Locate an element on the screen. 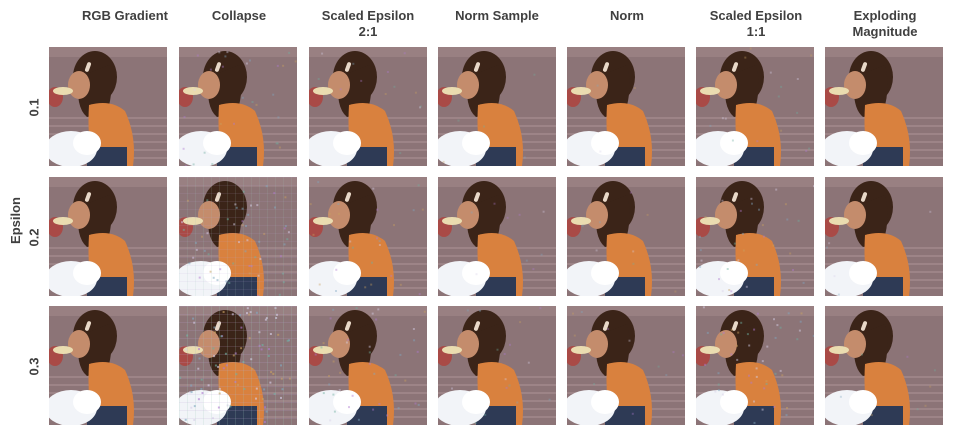 This screenshot has height=443, width=960. row-label-eps-0-2: 0.2 is located at coordinates (34, 237).